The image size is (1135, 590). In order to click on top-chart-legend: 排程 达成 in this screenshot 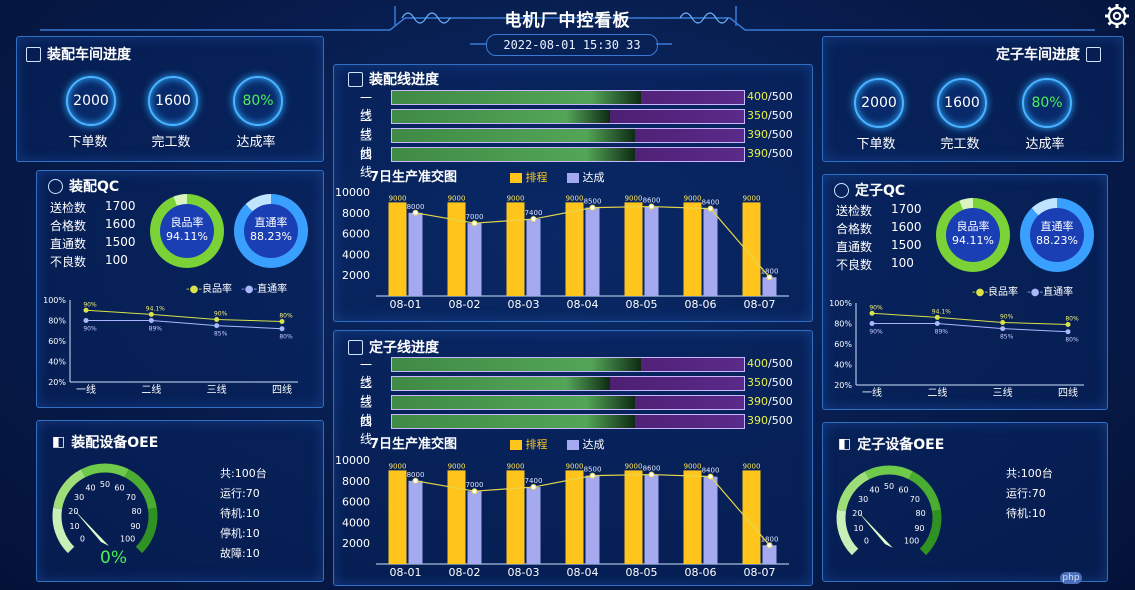, I will do `click(557, 177)`.